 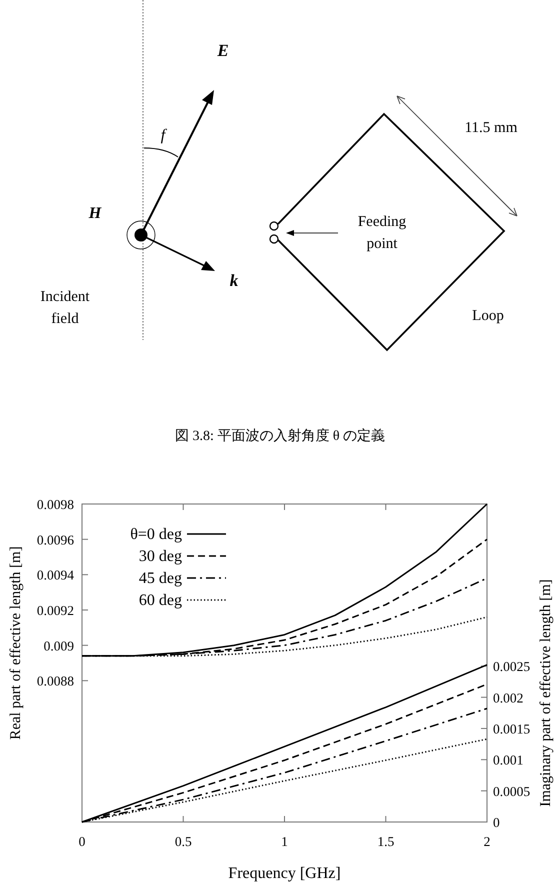 I want to click on y2-axis-title: Imaginary part of effective length [m], so click(x=546, y=693).